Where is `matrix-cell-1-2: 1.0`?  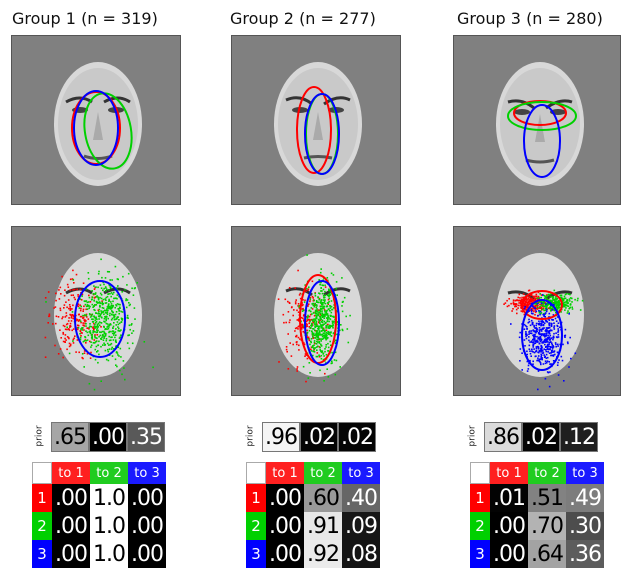 matrix-cell-1-2: 1.0 is located at coordinates (109, 498).